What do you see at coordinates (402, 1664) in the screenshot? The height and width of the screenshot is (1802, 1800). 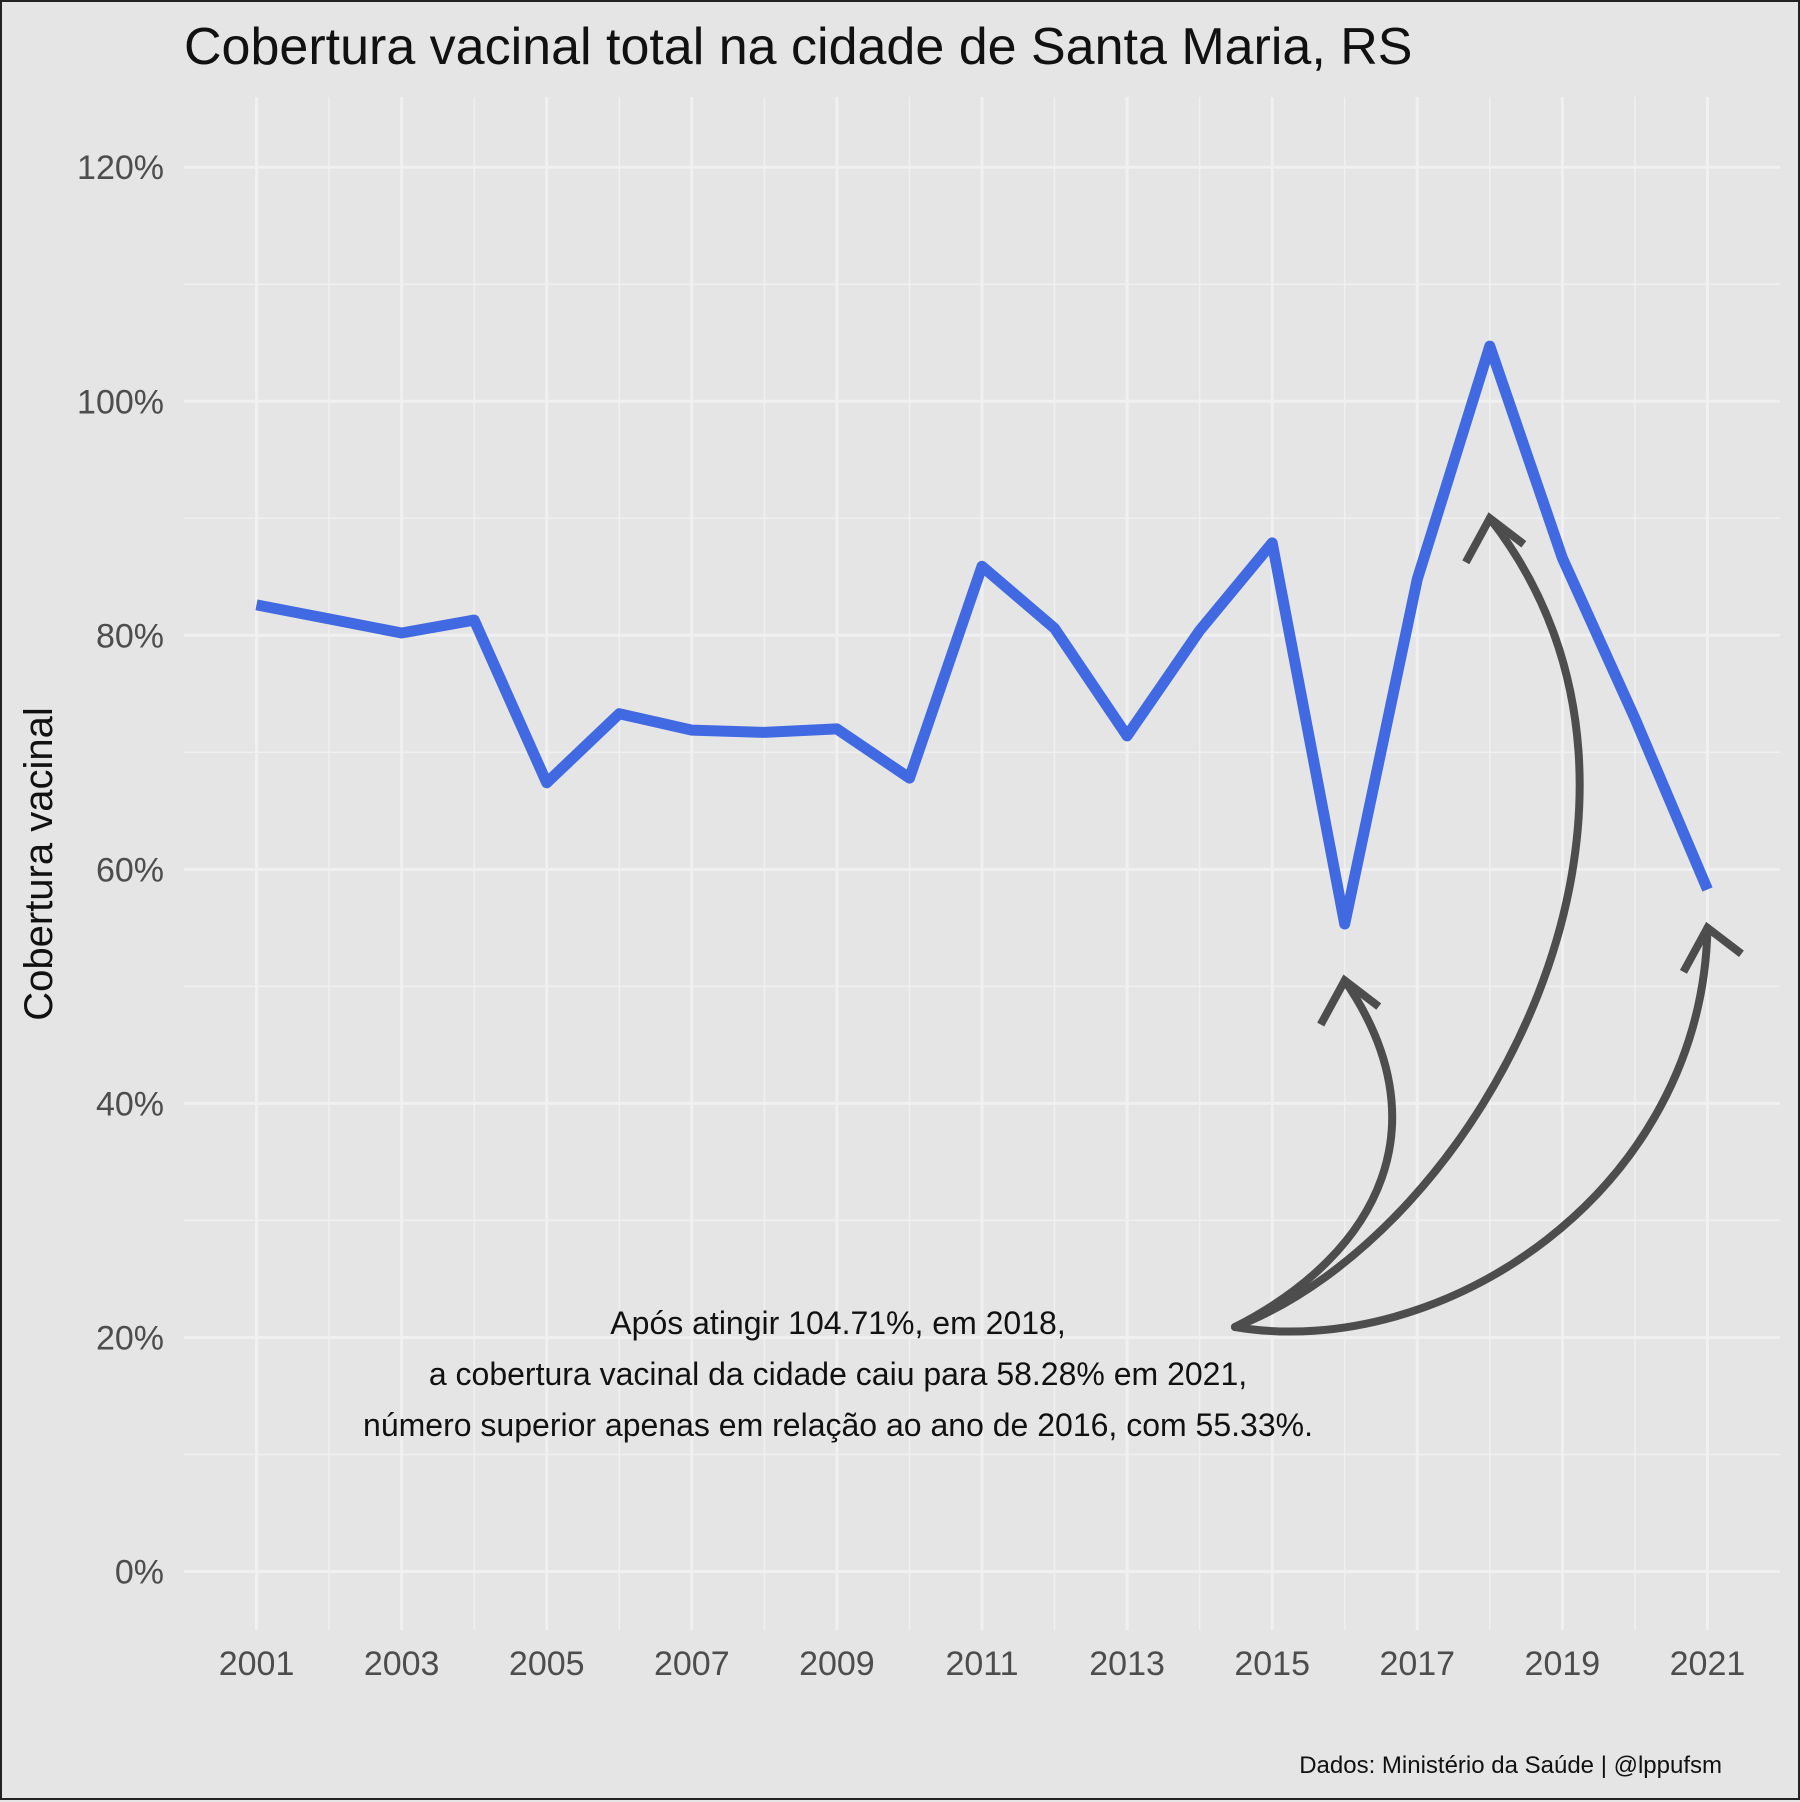 I see `x-tick-label: 2003` at bounding box center [402, 1664].